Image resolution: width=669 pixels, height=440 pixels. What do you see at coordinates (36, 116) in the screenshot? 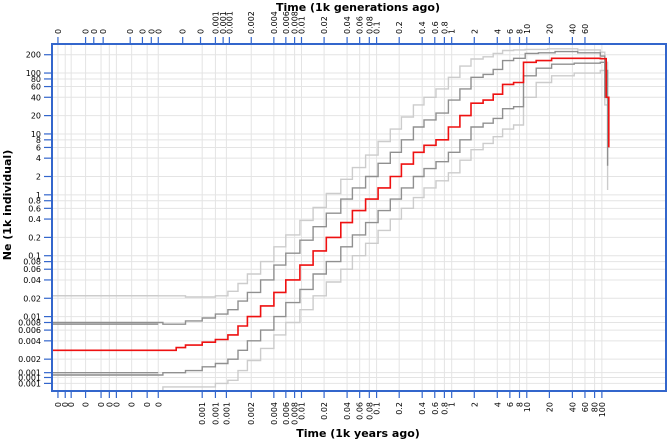
I see `y-tick-label: 20` at bounding box center [36, 116].